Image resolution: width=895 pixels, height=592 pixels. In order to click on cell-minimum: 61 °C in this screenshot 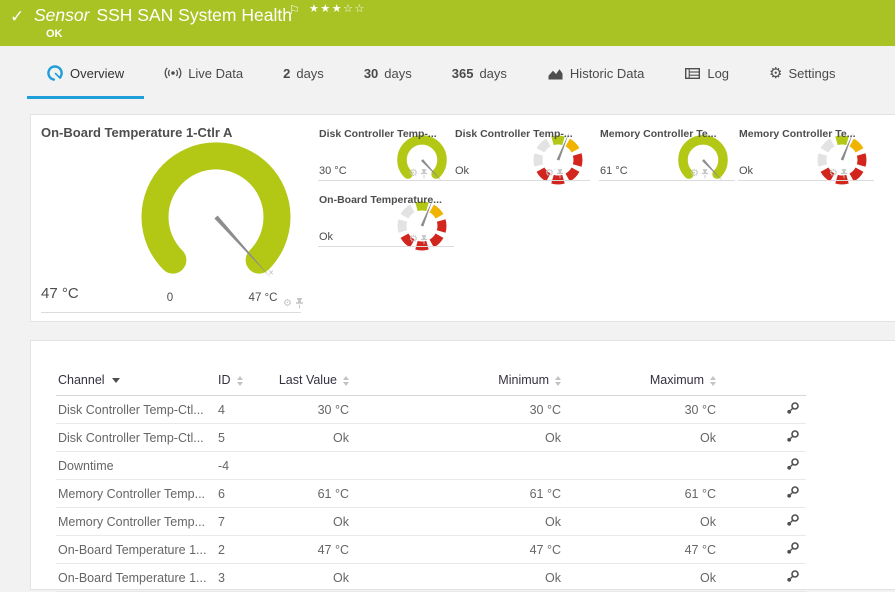, I will do `click(457, 493)`.